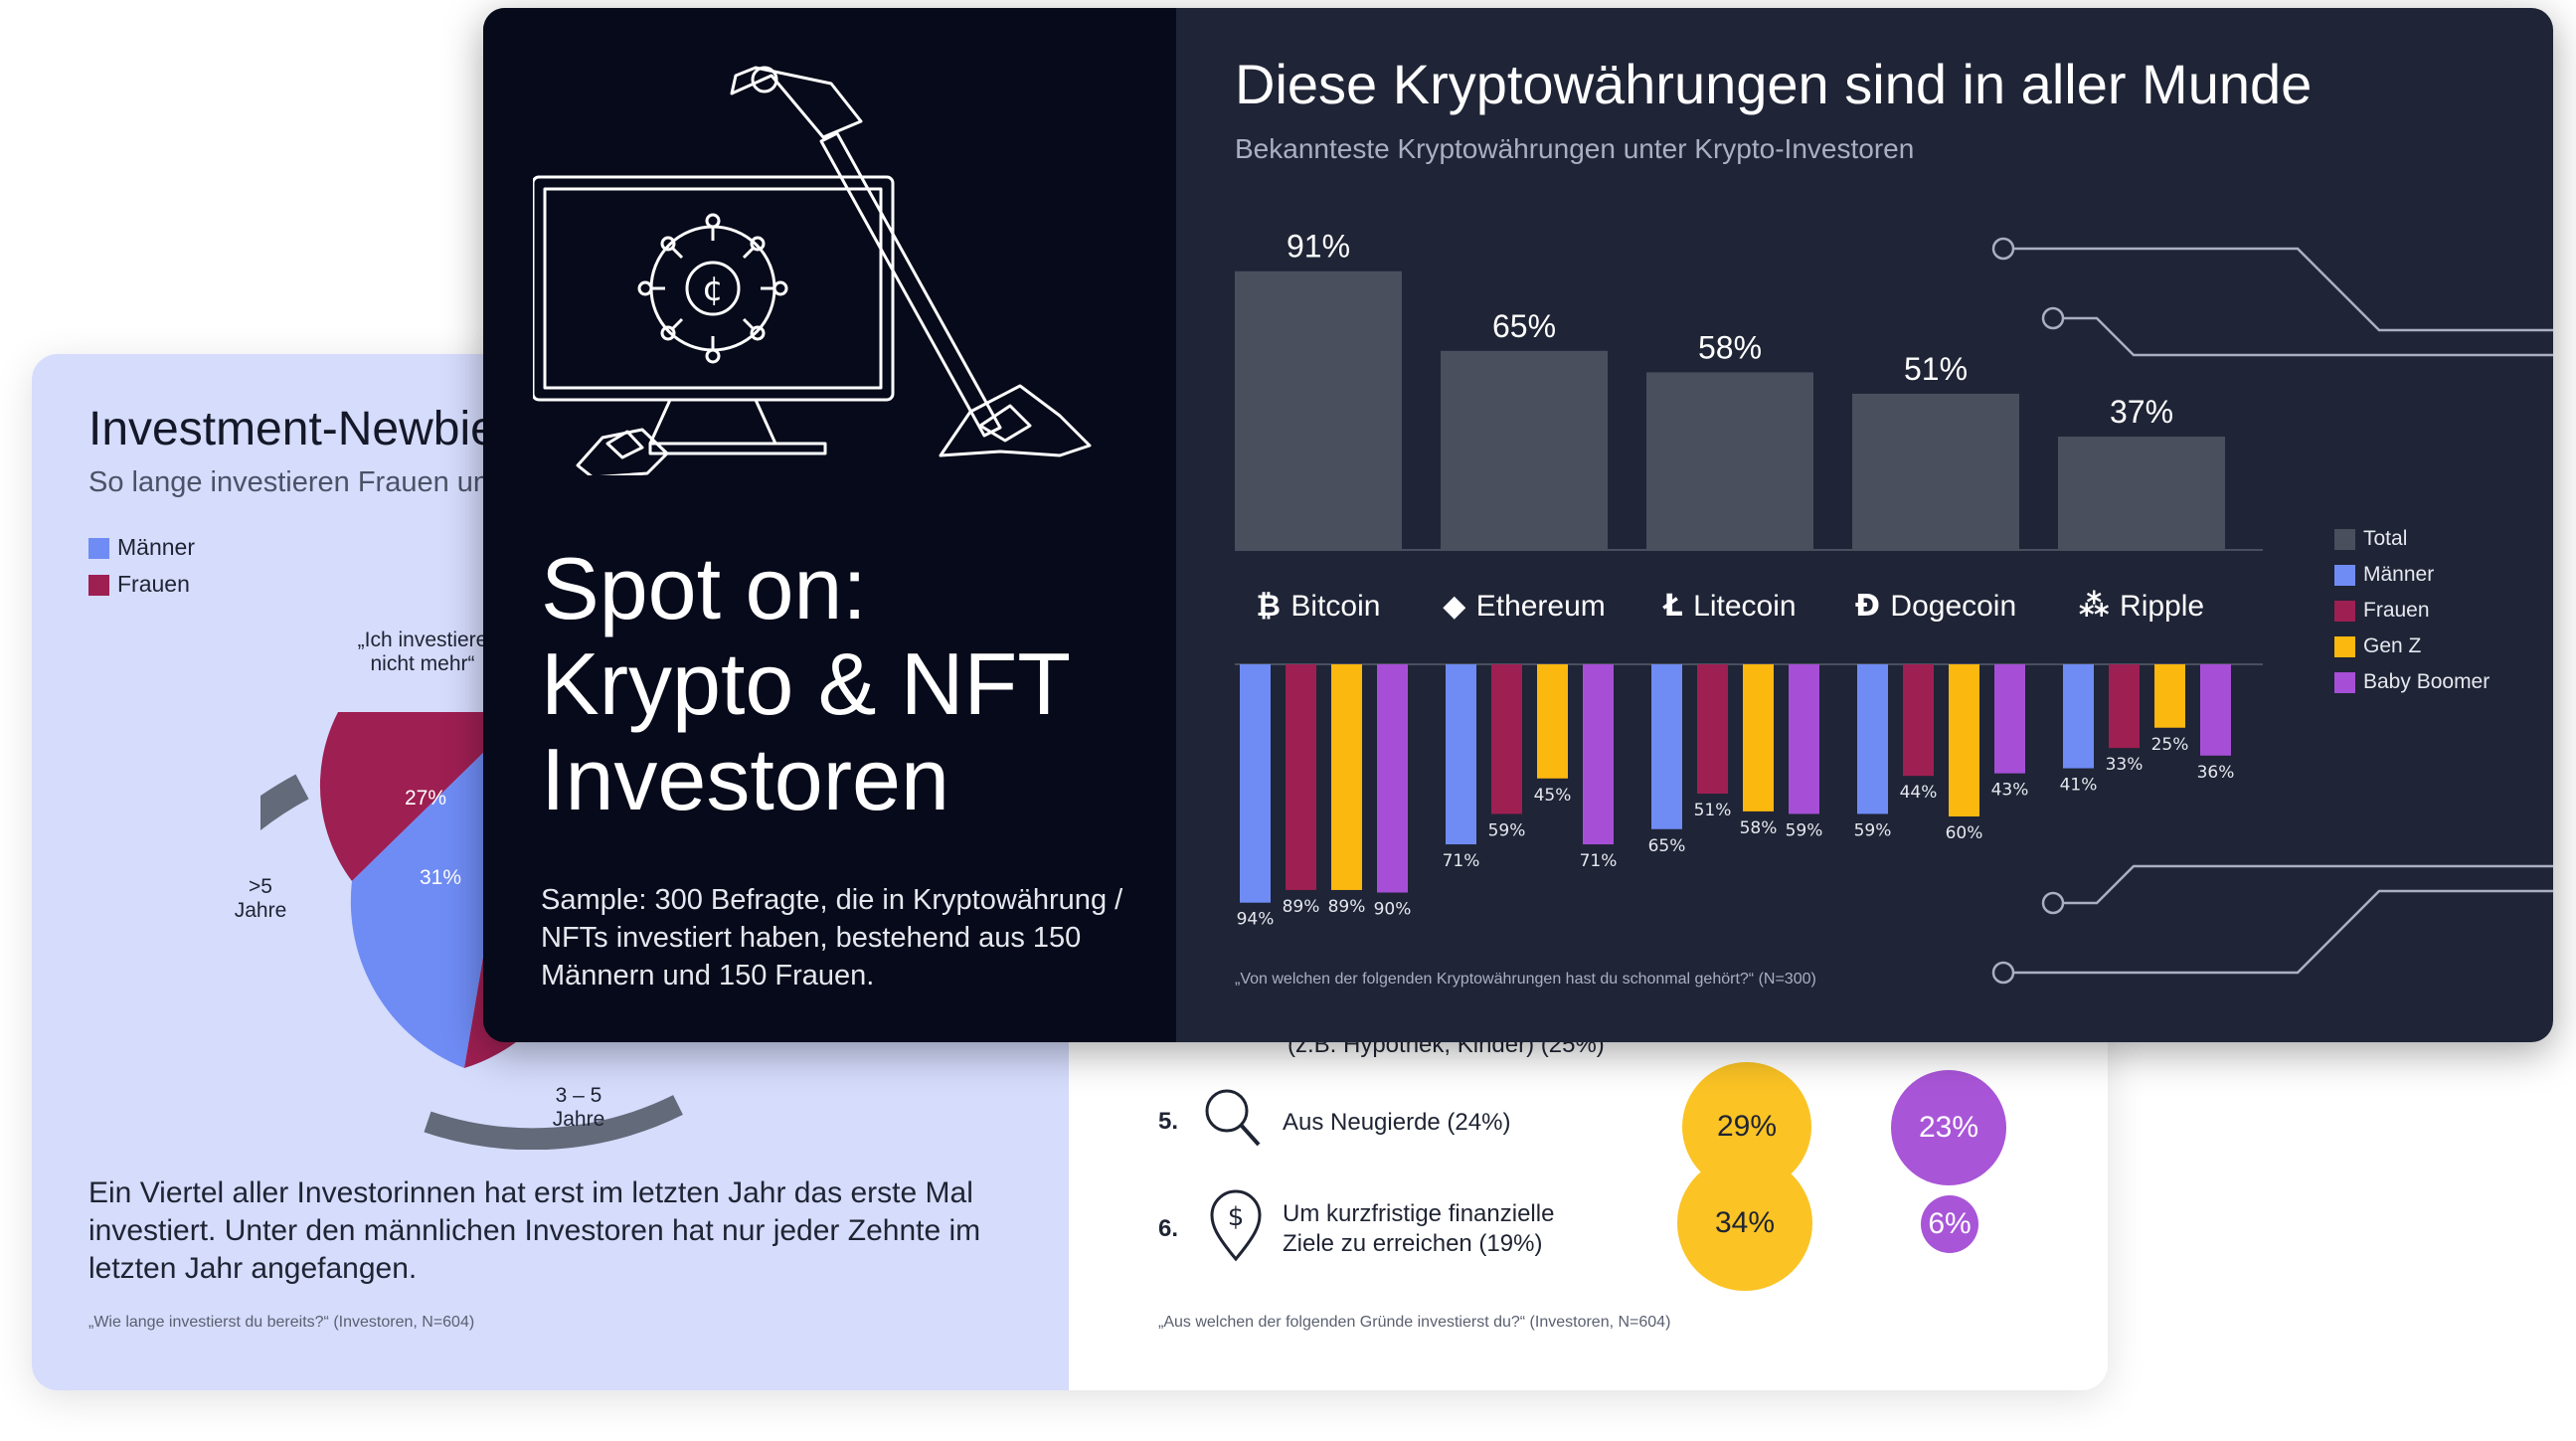 This screenshot has width=2576, height=1441. Describe the element at coordinates (1524, 450) in the screenshot. I see `total-bar-ethereum` at that location.